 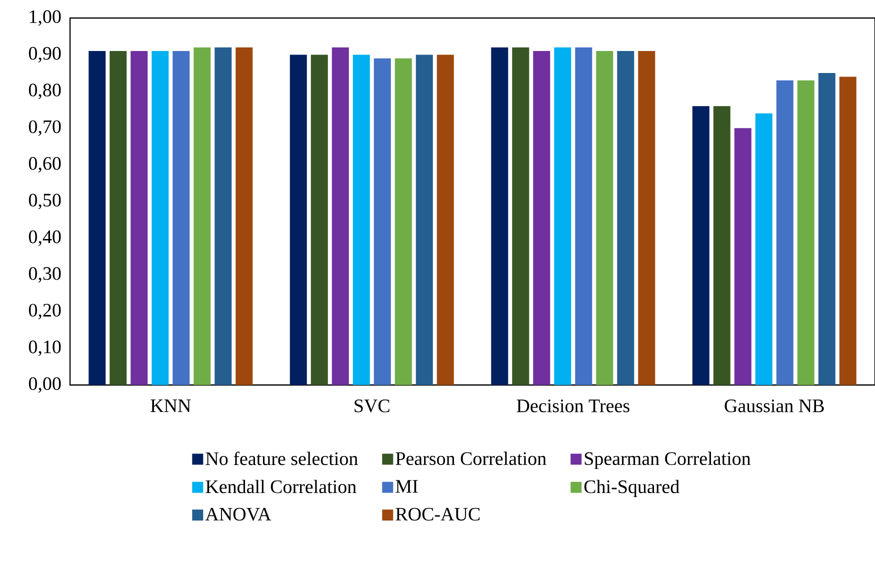 I want to click on y-tick-label: 0,70, so click(x=44, y=128).